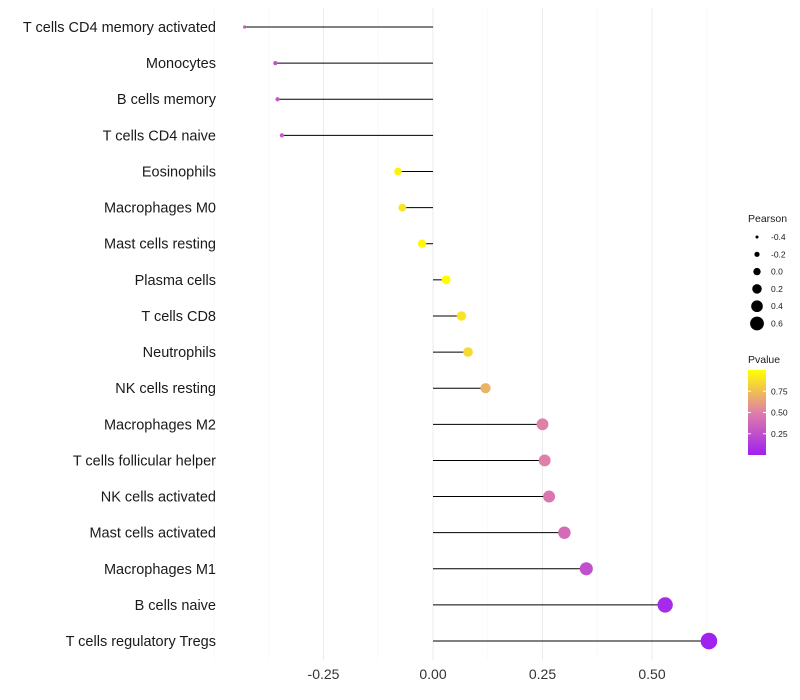  Describe the element at coordinates (542, 674) in the screenshot. I see `x-tick-label: 0.25` at that location.